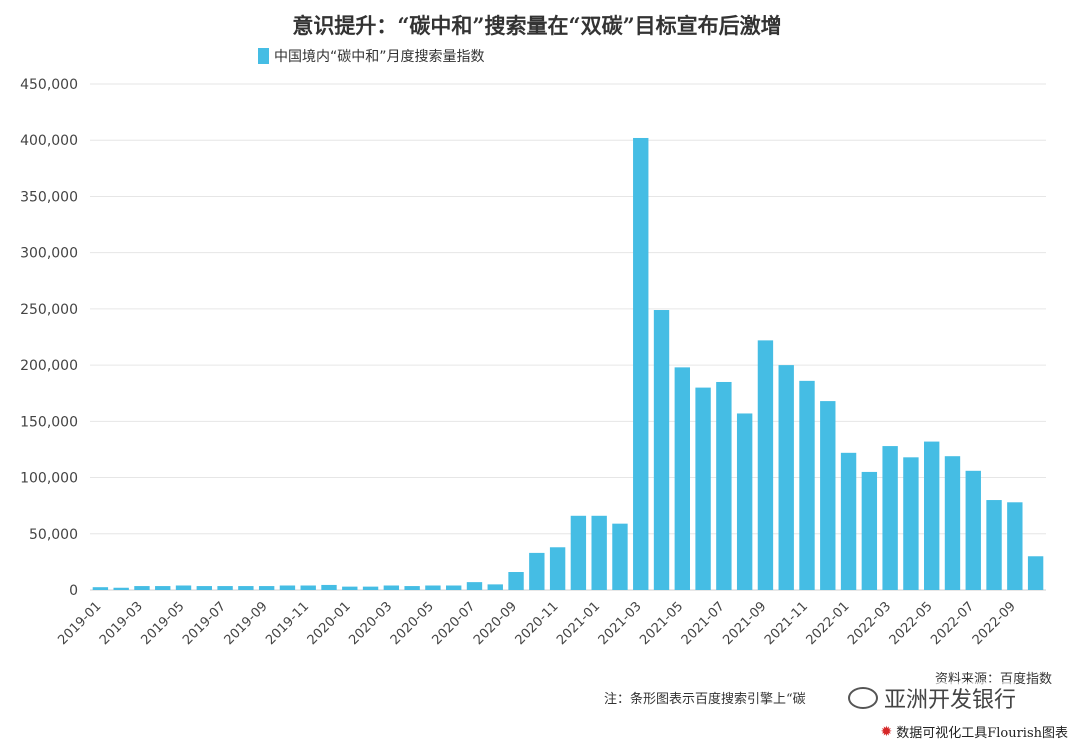  Describe the element at coordinates (287, 623) in the screenshot. I see `x-tick-label: 2019-11` at that location.